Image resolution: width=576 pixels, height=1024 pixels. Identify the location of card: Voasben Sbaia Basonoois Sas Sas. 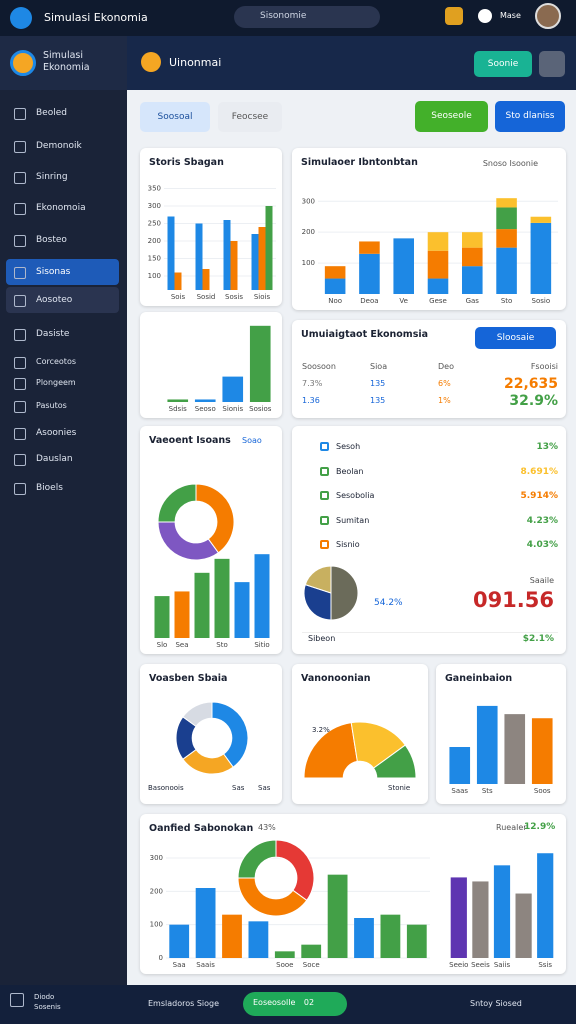
(211, 734).